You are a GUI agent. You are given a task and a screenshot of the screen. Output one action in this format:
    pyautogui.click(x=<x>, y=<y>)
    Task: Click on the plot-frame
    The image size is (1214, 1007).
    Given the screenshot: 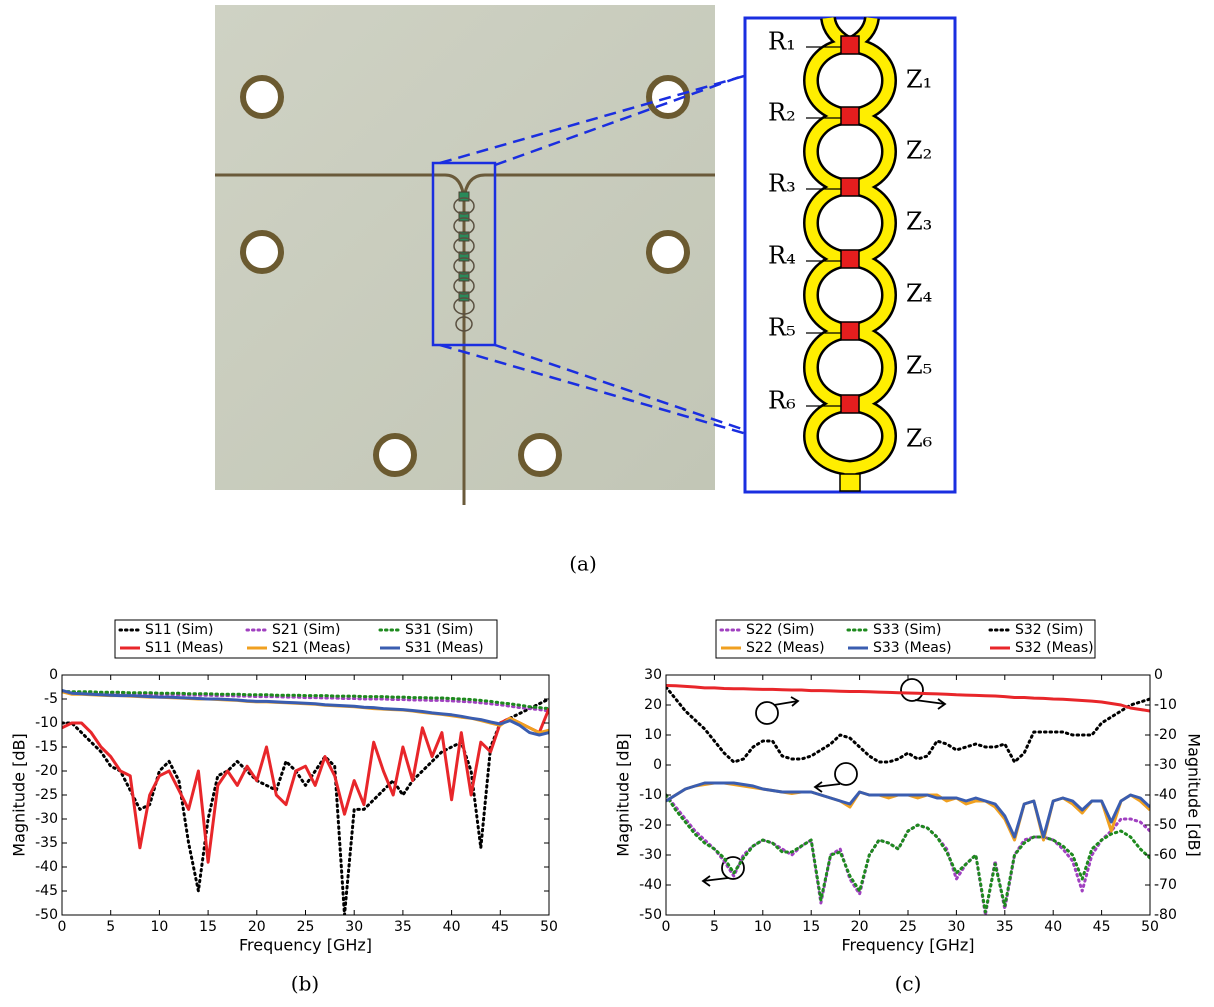 What is the action you would take?
    pyautogui.click(x=305, y=795)
    